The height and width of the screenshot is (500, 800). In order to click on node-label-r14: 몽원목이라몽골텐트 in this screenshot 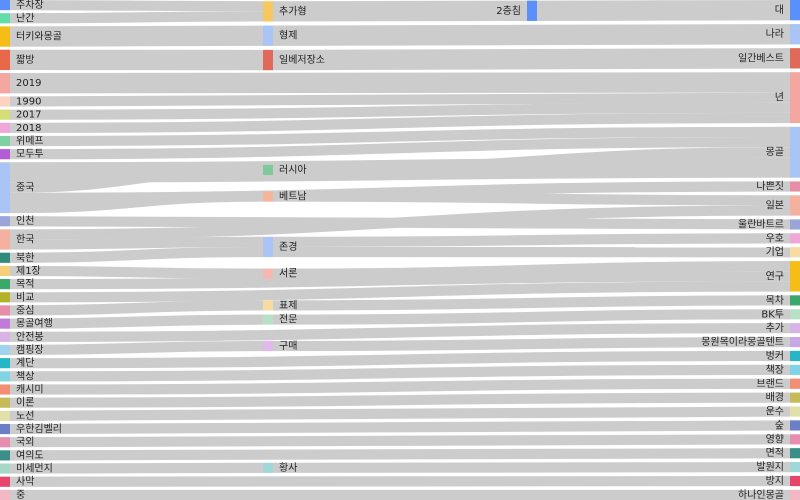, I will do `click(742, 342)`.